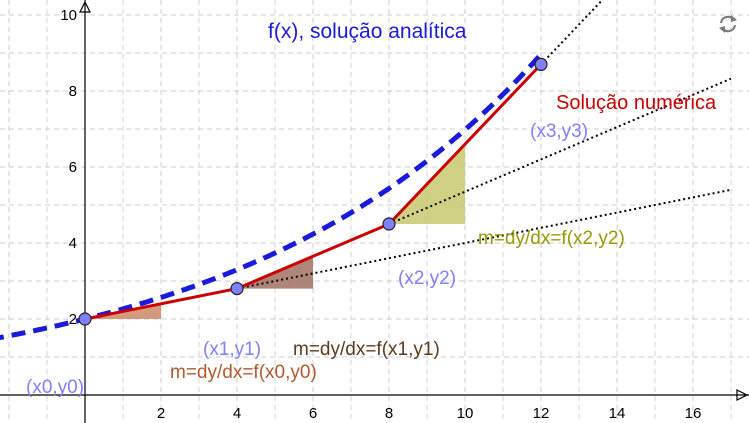 Image resolution: width=749 pixels, height=423 pixels. What do you see at coordinates (465, 413) in the screenshot?
I see `x-tick-label: 10` at bounding box center [465, 413].